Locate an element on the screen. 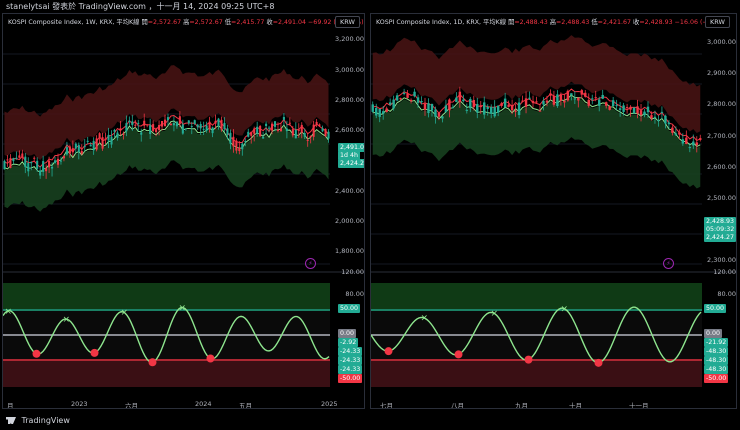 The image size is (740, 430). lower-band is located at coordinates (166, 167).